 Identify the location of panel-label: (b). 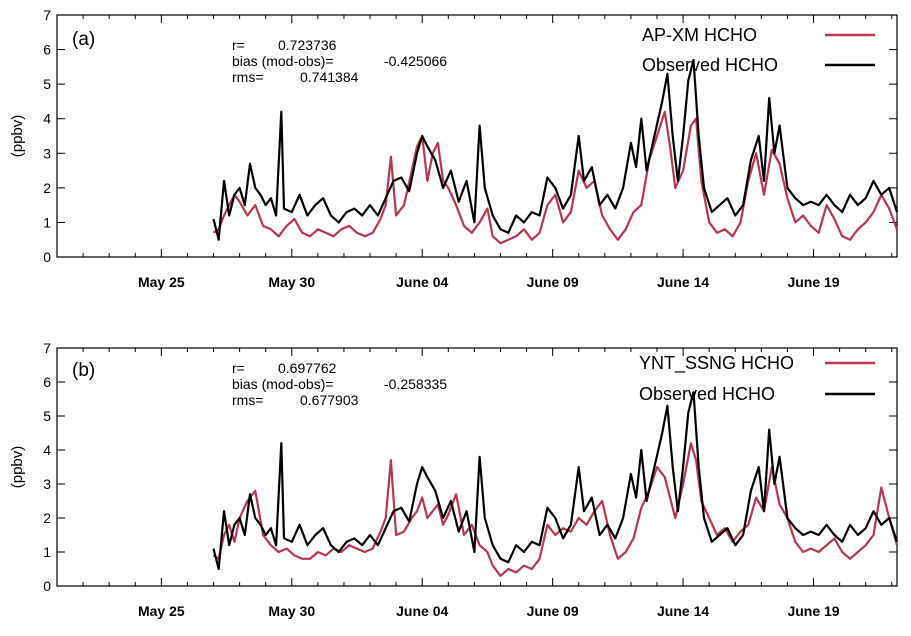
(83, 370).